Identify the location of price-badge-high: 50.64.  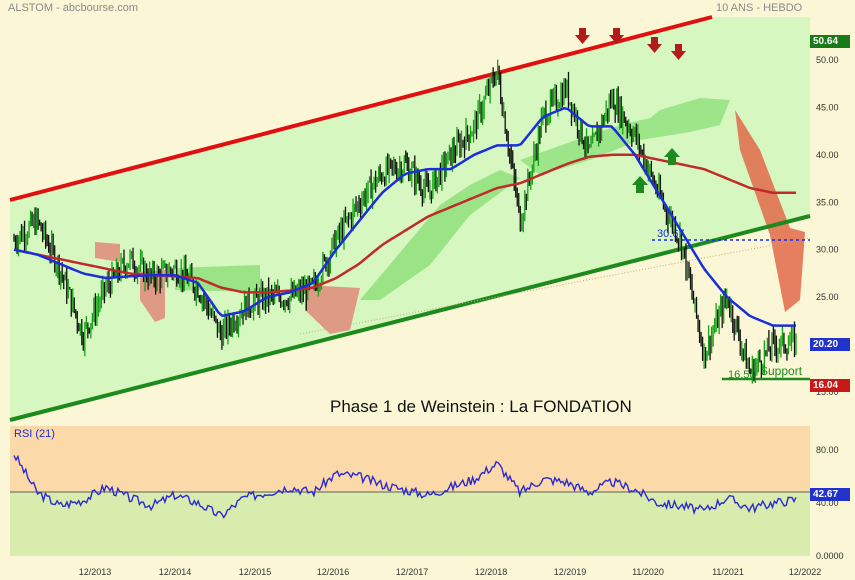
(830, 41).